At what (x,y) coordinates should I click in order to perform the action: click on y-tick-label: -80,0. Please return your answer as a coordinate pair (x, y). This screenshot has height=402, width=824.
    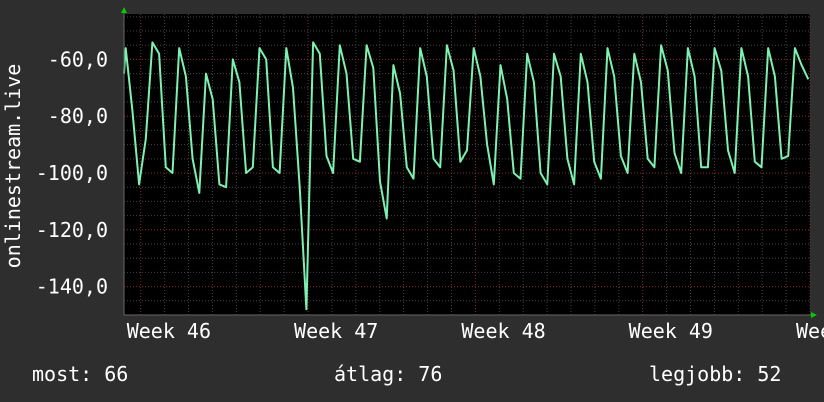
    Looking at the image, I should click on (78, 116).